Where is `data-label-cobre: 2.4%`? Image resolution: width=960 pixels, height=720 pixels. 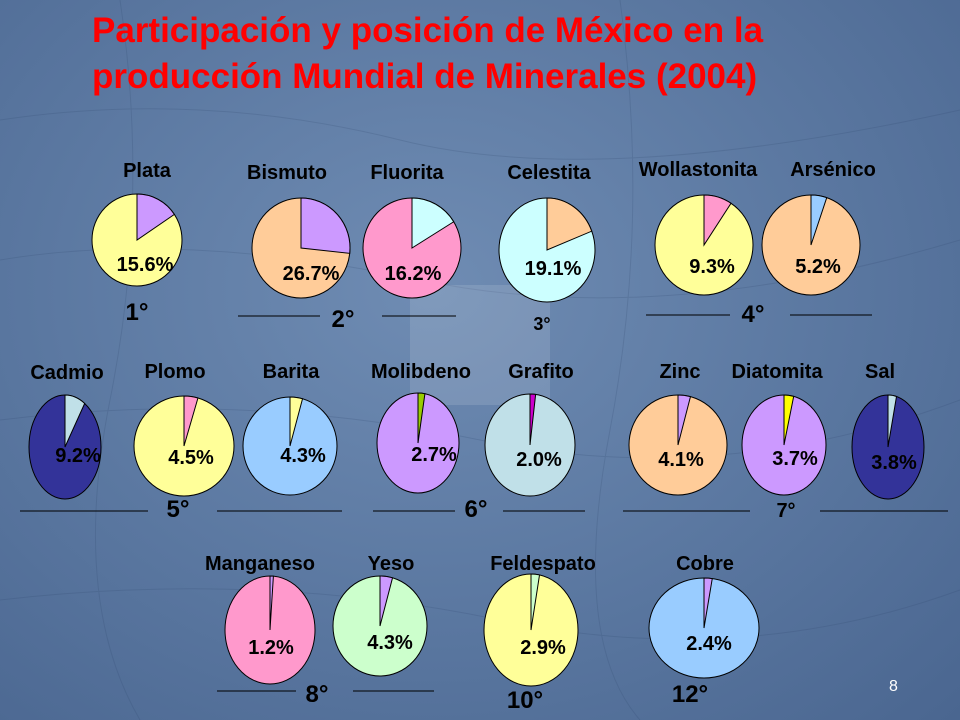 data-label-cobre: 2.4% is located at coordinates (709, 644).